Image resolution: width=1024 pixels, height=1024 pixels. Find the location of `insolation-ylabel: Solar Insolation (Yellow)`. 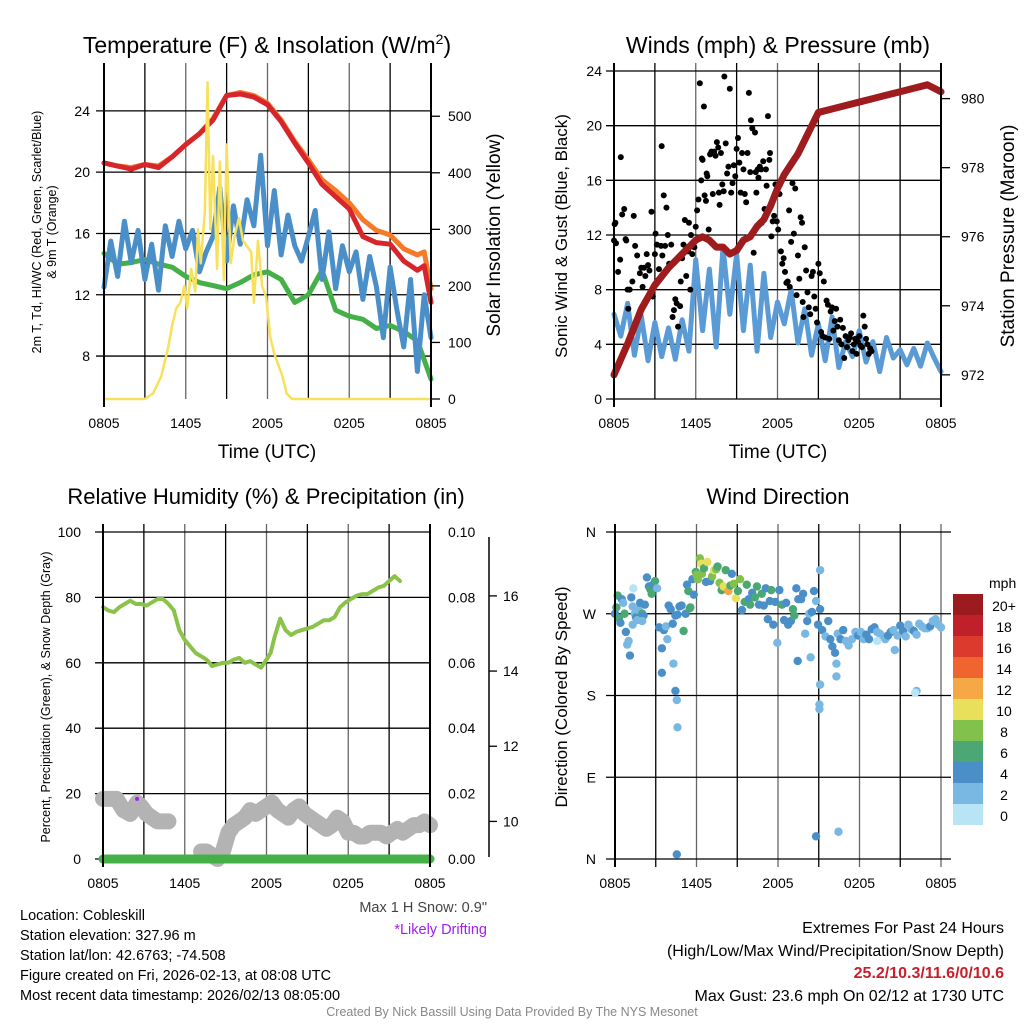

insolation-ylabel: Solar Insolation (Yellow) is located at coordinates (494, 234).